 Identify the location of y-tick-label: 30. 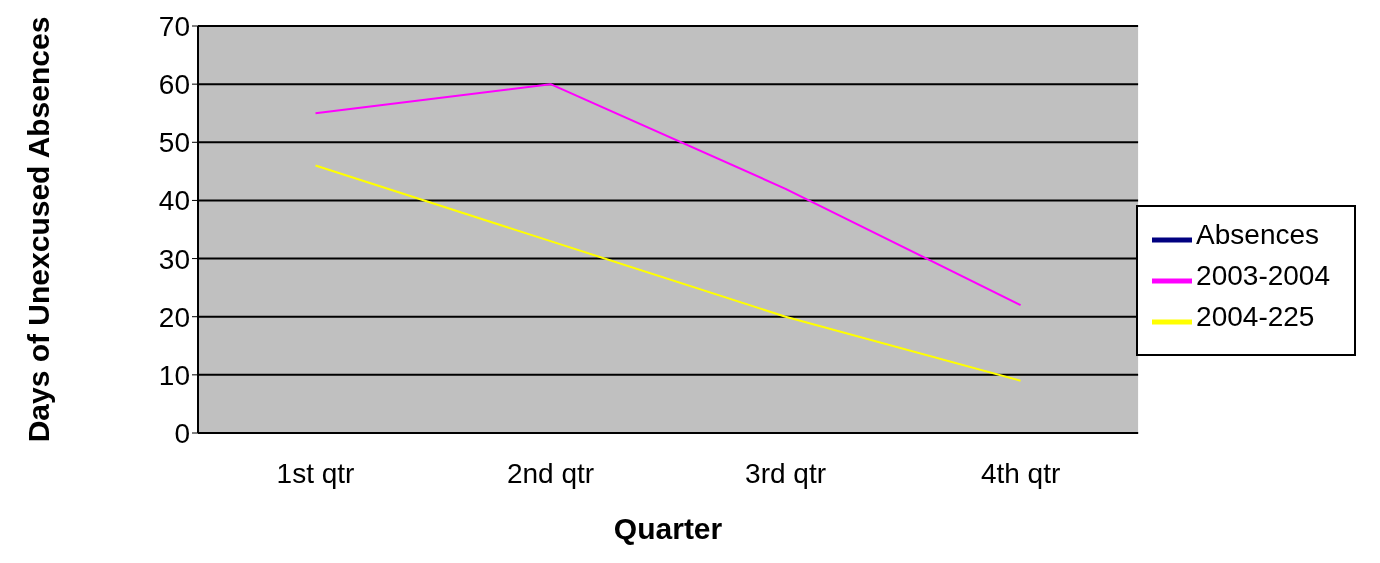
(174, 259).